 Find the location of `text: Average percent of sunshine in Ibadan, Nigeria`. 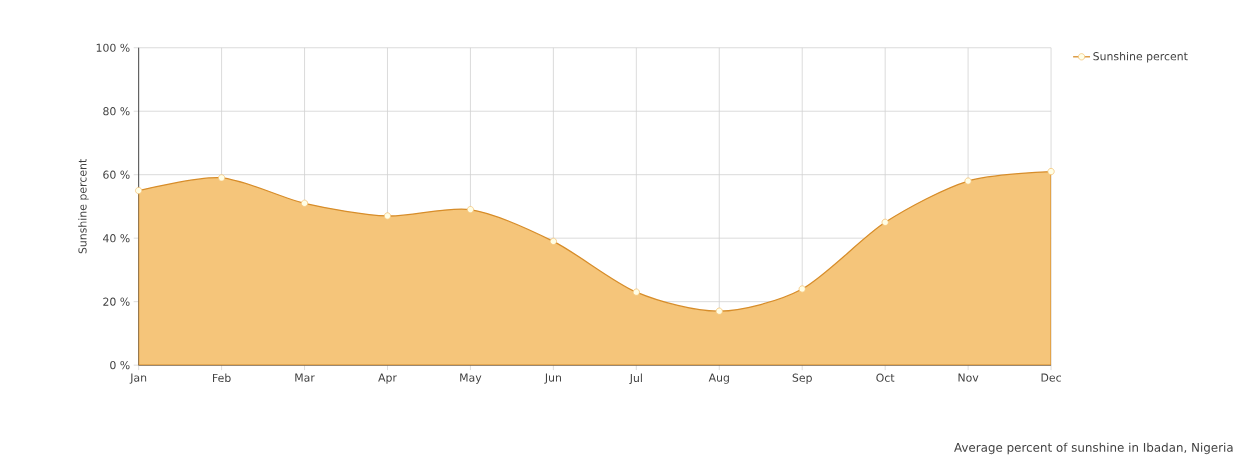

text: Average percent of sunshine in Ibadan, Nigeria is located at coordinates (1093, 448).